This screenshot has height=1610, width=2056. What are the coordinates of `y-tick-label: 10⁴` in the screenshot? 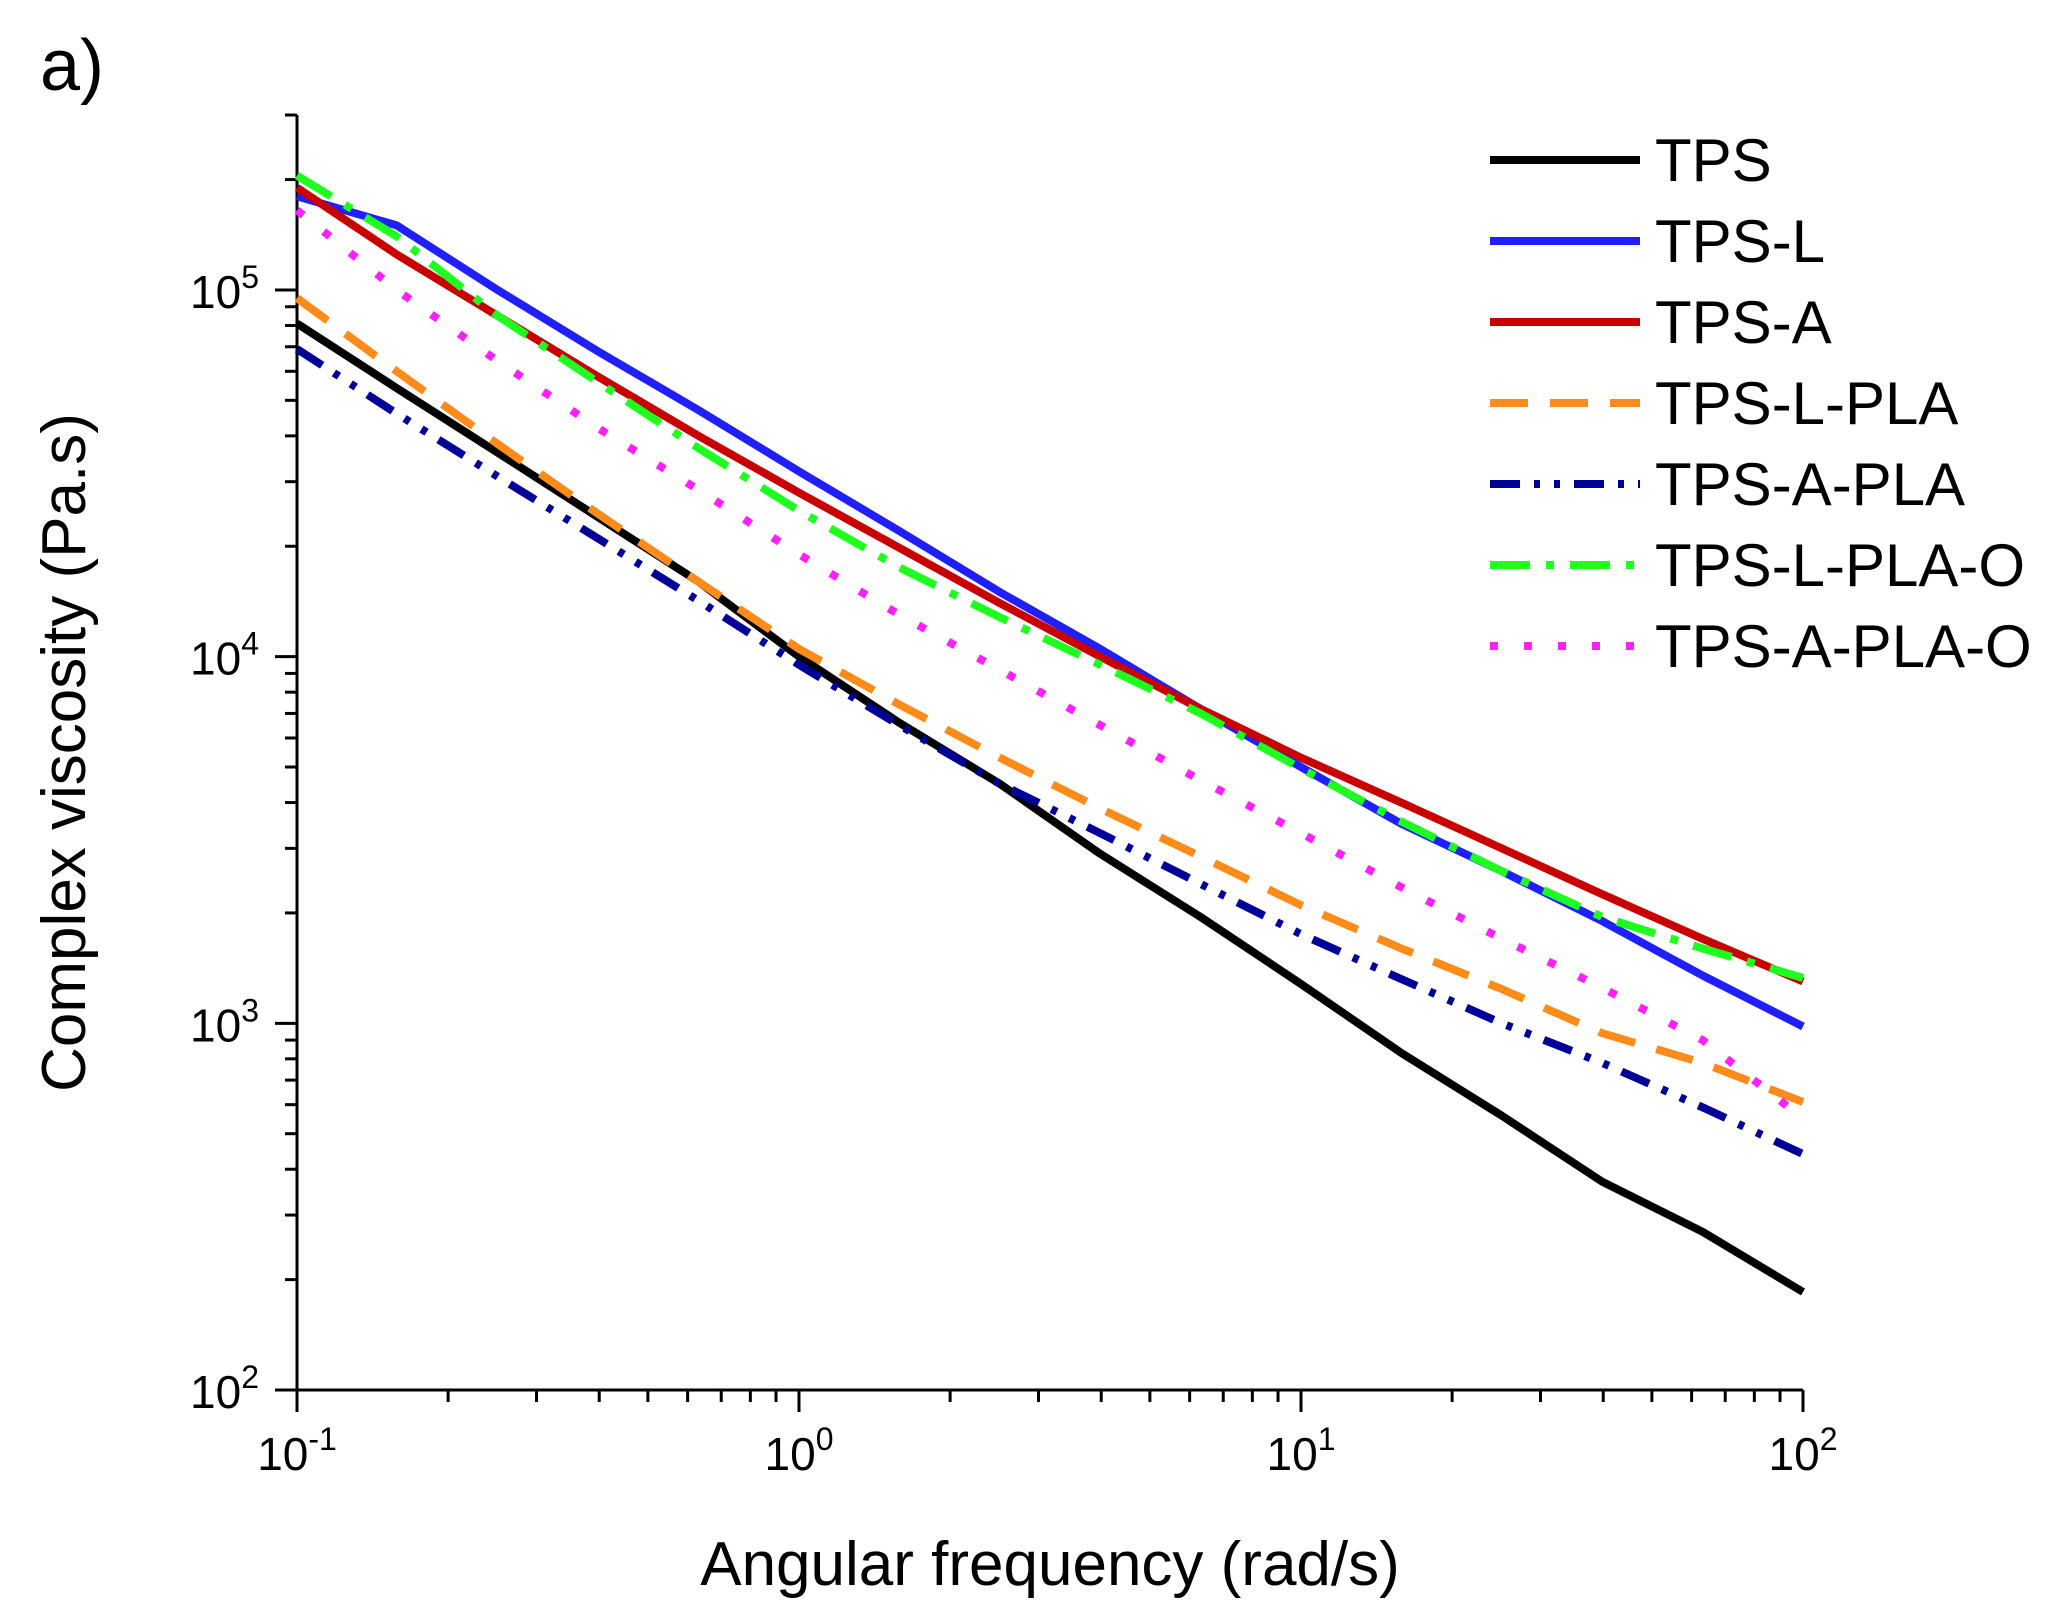 It's located at (224, 655).